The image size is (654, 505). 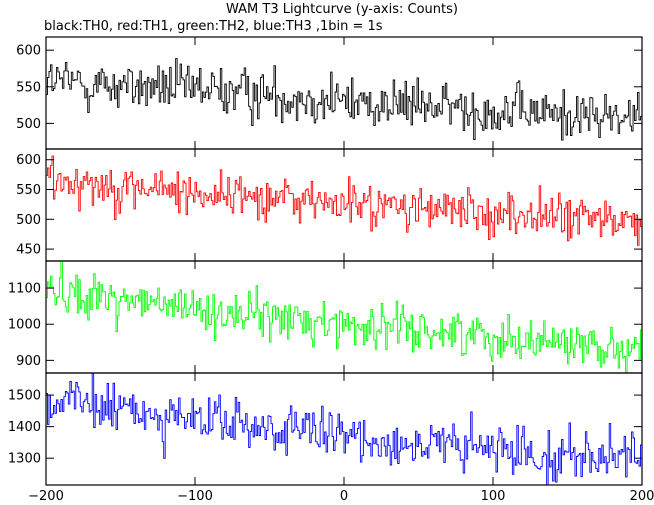 What do you see at coordinates (342, 9) in the screenshot?
I see `chart-title: WAM T3 Lightcurve (y-axis: Counts)` at bounding box center [342, 9].